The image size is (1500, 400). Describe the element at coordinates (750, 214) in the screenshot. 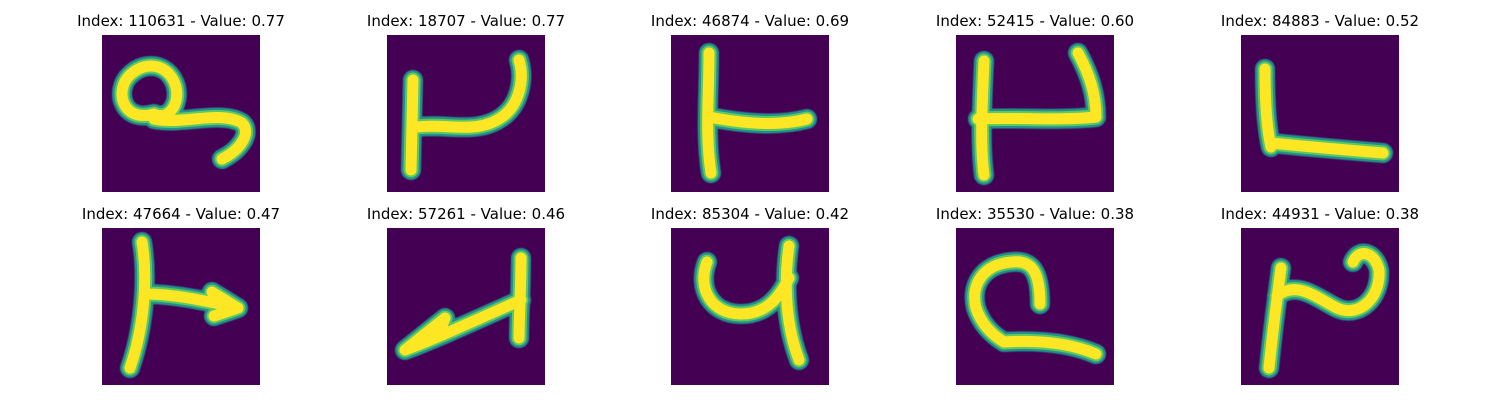

I see `panel-title-8: Index: 85304 - Value: 0.42` at that location.